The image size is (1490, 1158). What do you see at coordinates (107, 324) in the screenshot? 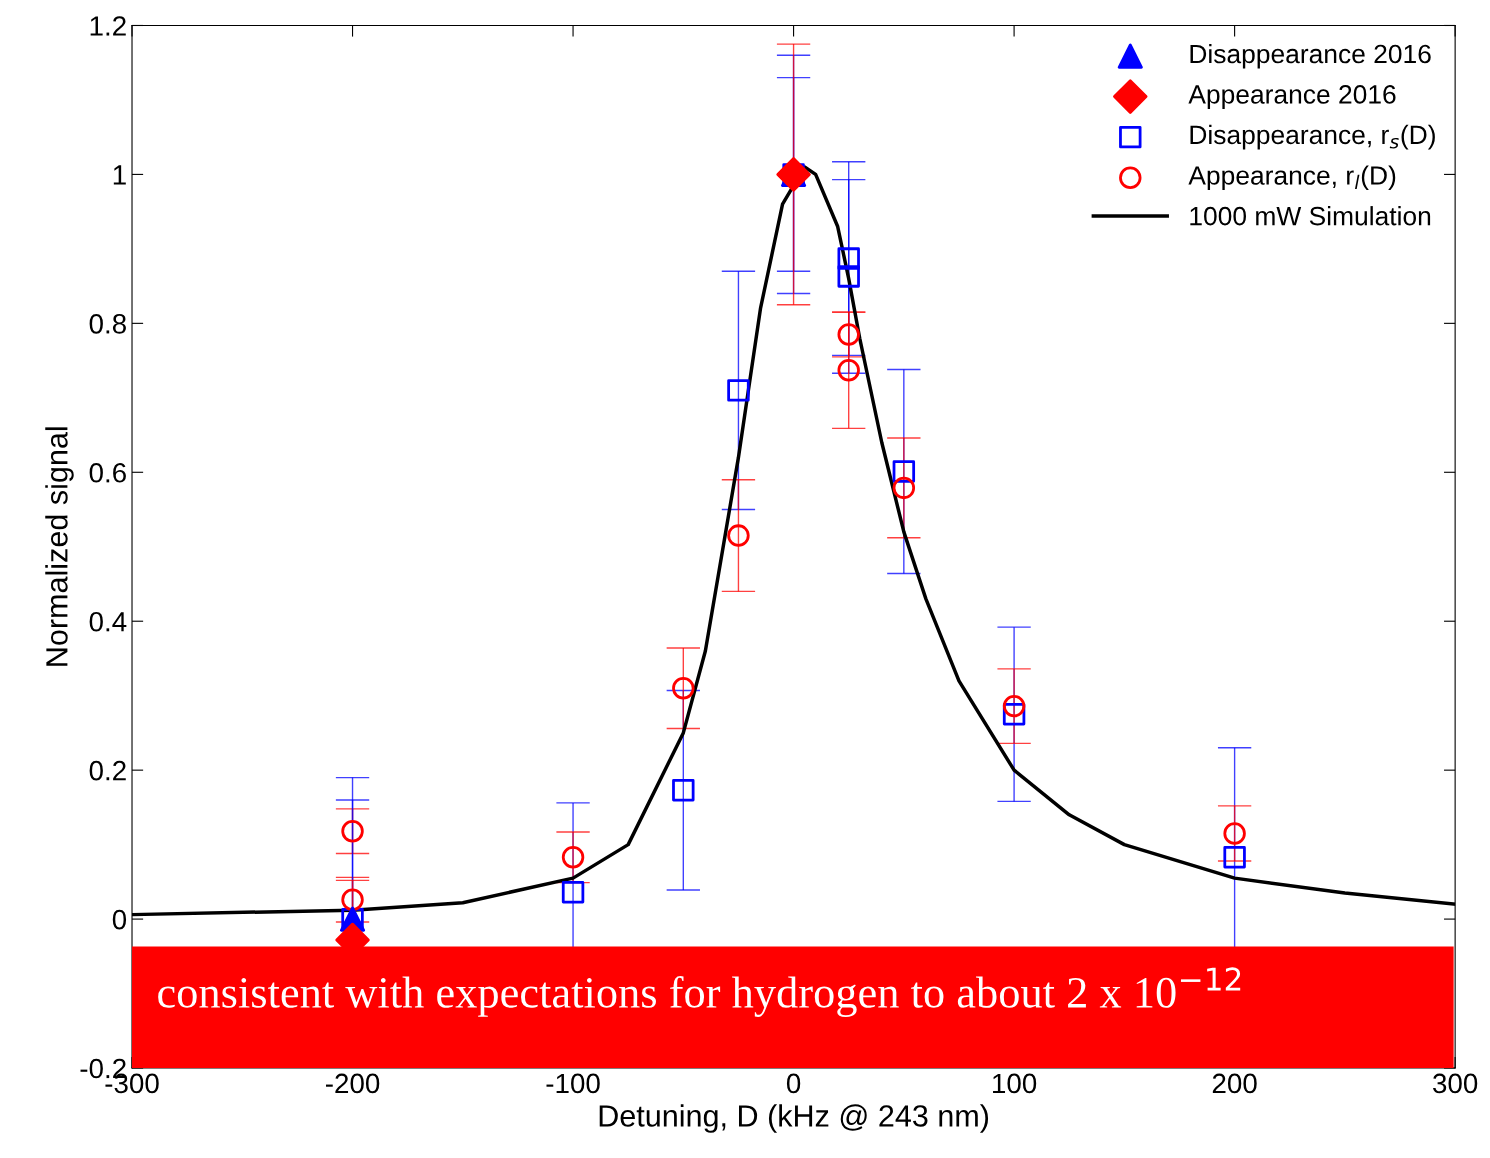
I see `y-tick-label: 0.8` at bounding box center [107, 324].